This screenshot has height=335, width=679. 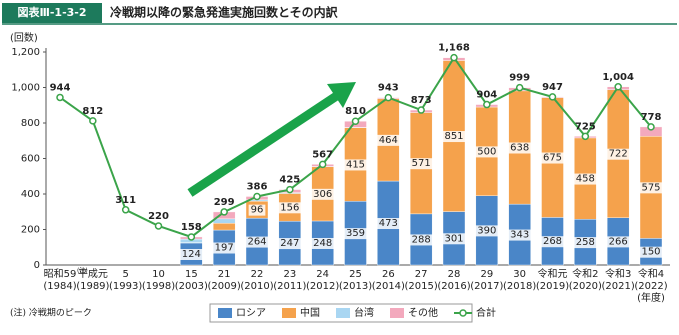 I want to click on y-tick-label: 0, so click(x=37, y=265).